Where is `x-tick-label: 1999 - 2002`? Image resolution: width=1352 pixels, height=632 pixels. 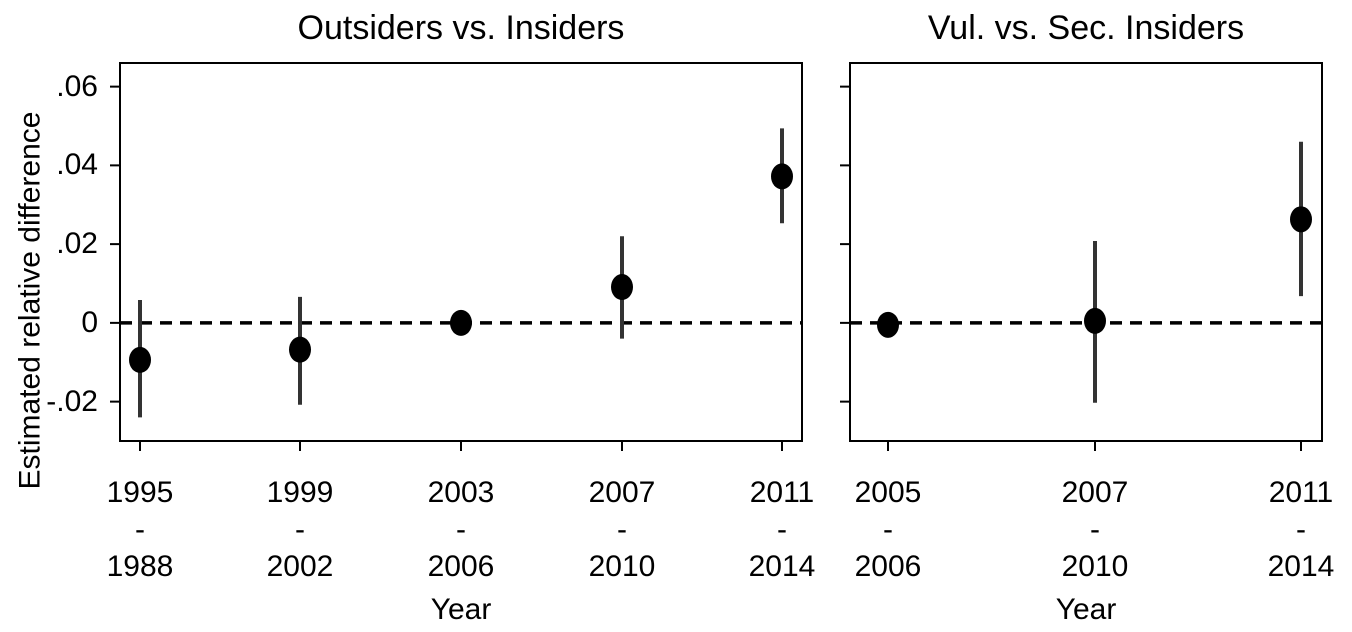 x-tick-label: 1999 - 2002 is located at coordinates (300, 529).